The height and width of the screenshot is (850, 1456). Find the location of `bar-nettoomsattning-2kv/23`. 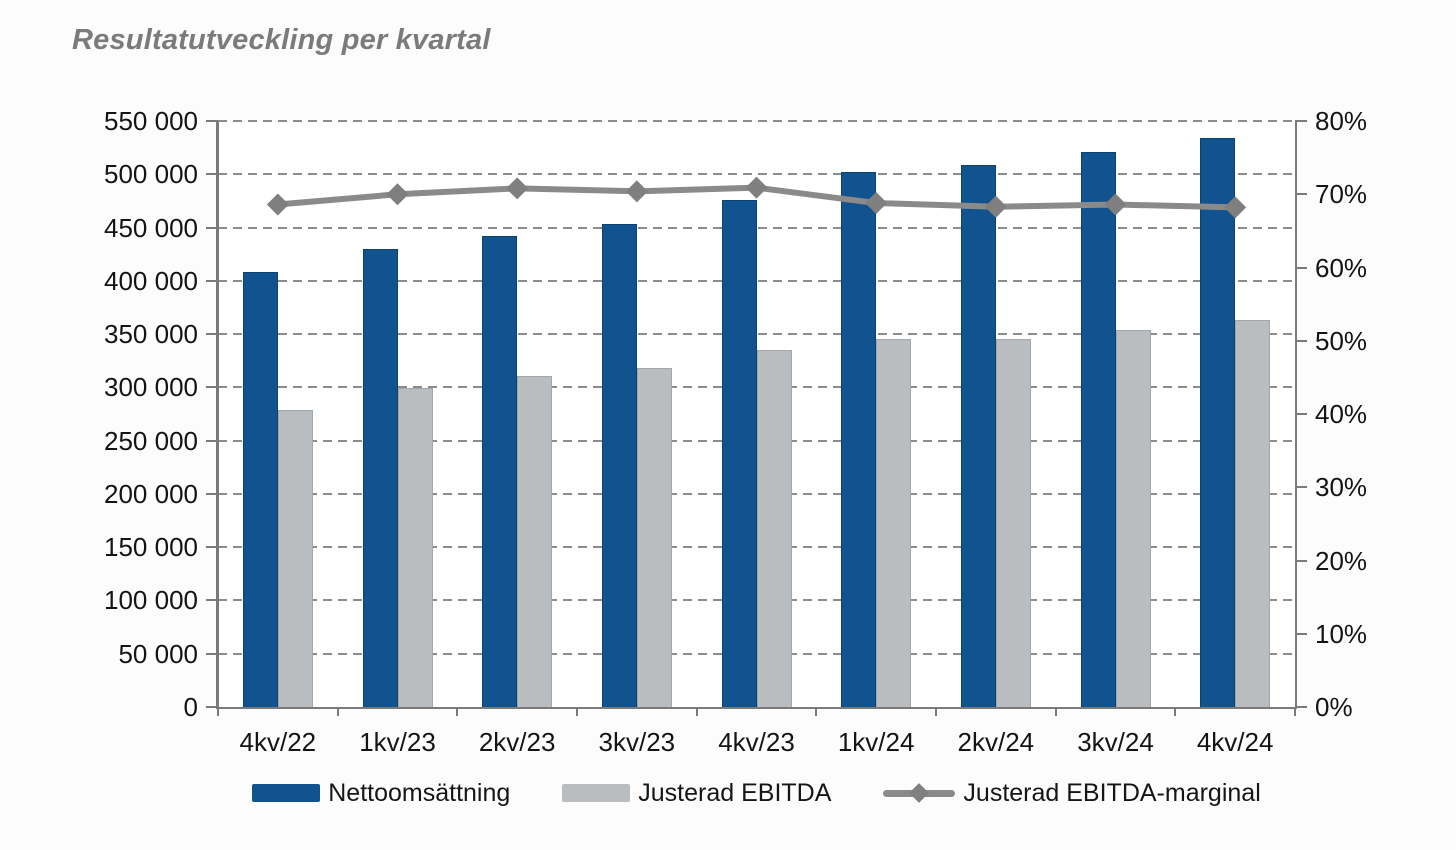

bar-nettoomsattning-2kv/23 is located at coordinates (500, 471).